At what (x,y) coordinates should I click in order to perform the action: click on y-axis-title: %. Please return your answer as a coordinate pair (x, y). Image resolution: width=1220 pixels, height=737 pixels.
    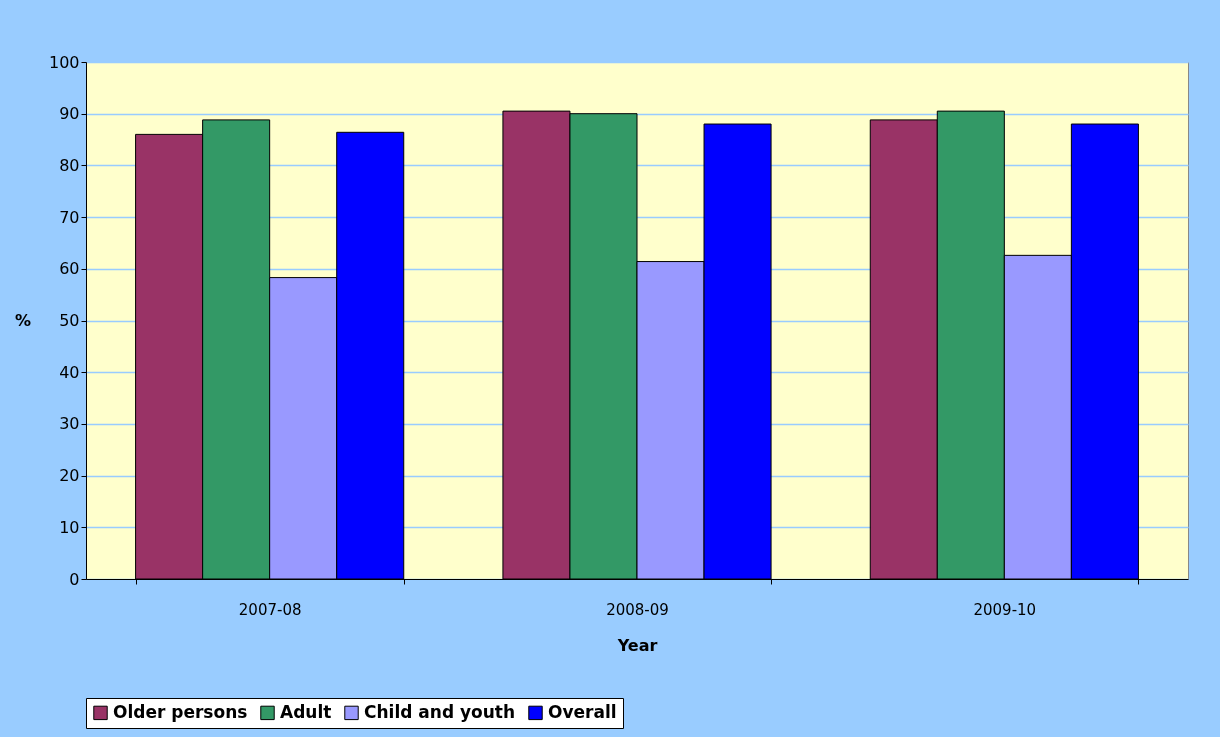
    Looking at the image, I should click on (22, 320).